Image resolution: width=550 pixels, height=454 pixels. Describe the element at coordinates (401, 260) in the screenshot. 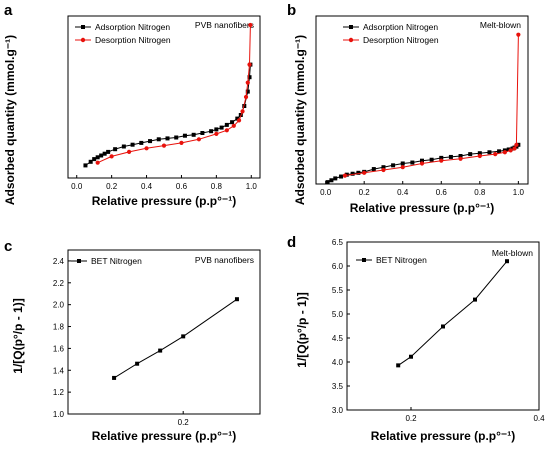

I see `legend-label-bet-d: BET Nitrogen` at that location.